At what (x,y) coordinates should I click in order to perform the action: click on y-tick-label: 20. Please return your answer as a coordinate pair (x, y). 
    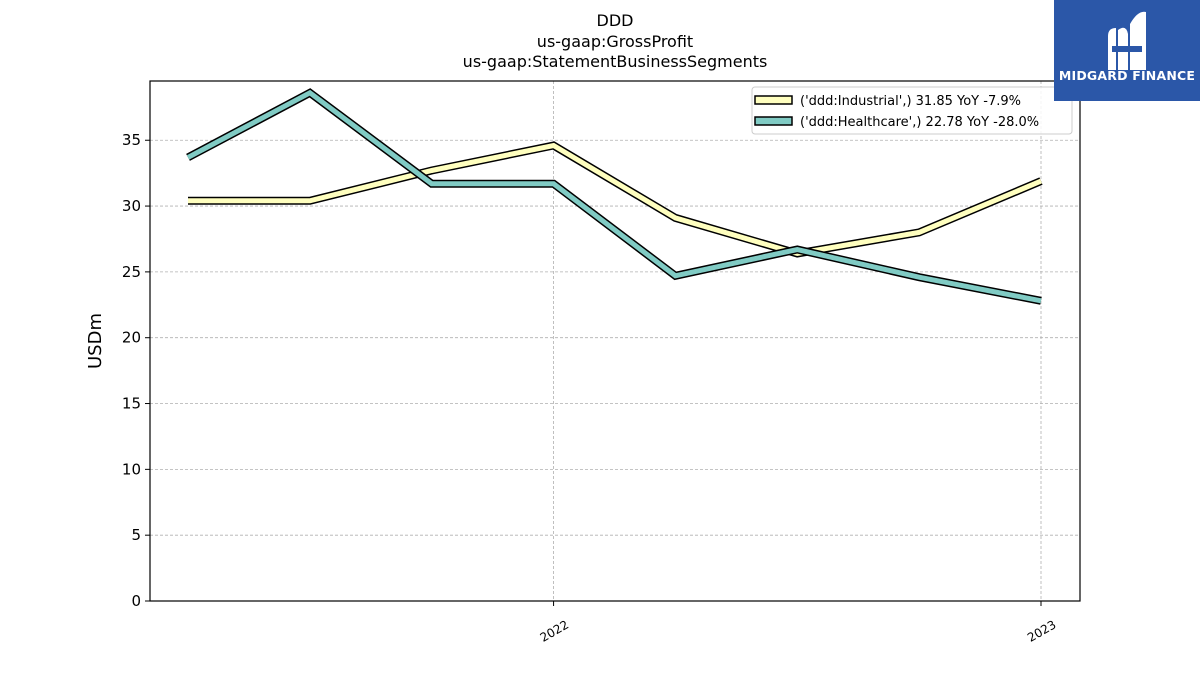
    Looking at the image, I should click on (131, 338).